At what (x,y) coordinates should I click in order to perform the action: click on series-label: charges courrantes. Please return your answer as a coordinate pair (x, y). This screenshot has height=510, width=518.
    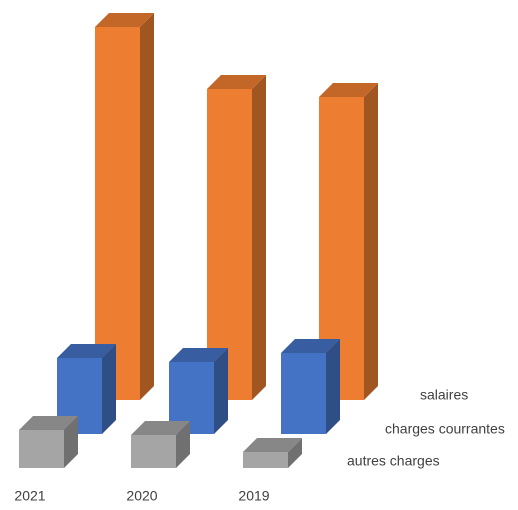
    Looking at the image, I should click on (445, 429).